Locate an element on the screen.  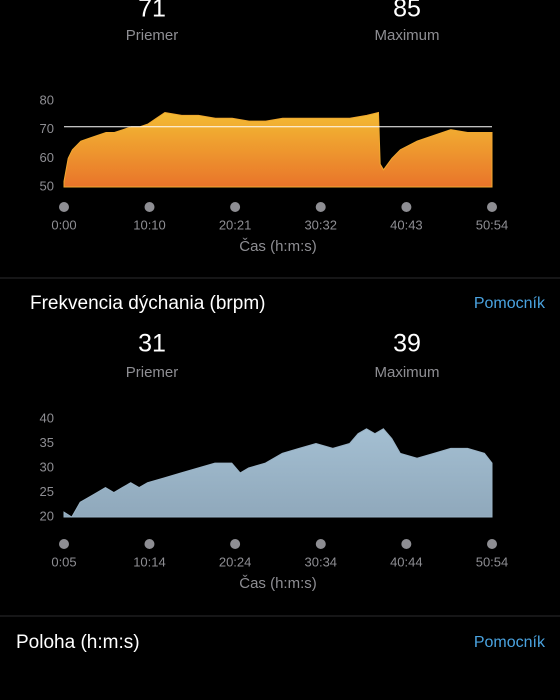
x-tick-label: 0:05 is located at coordinates (63, 561).